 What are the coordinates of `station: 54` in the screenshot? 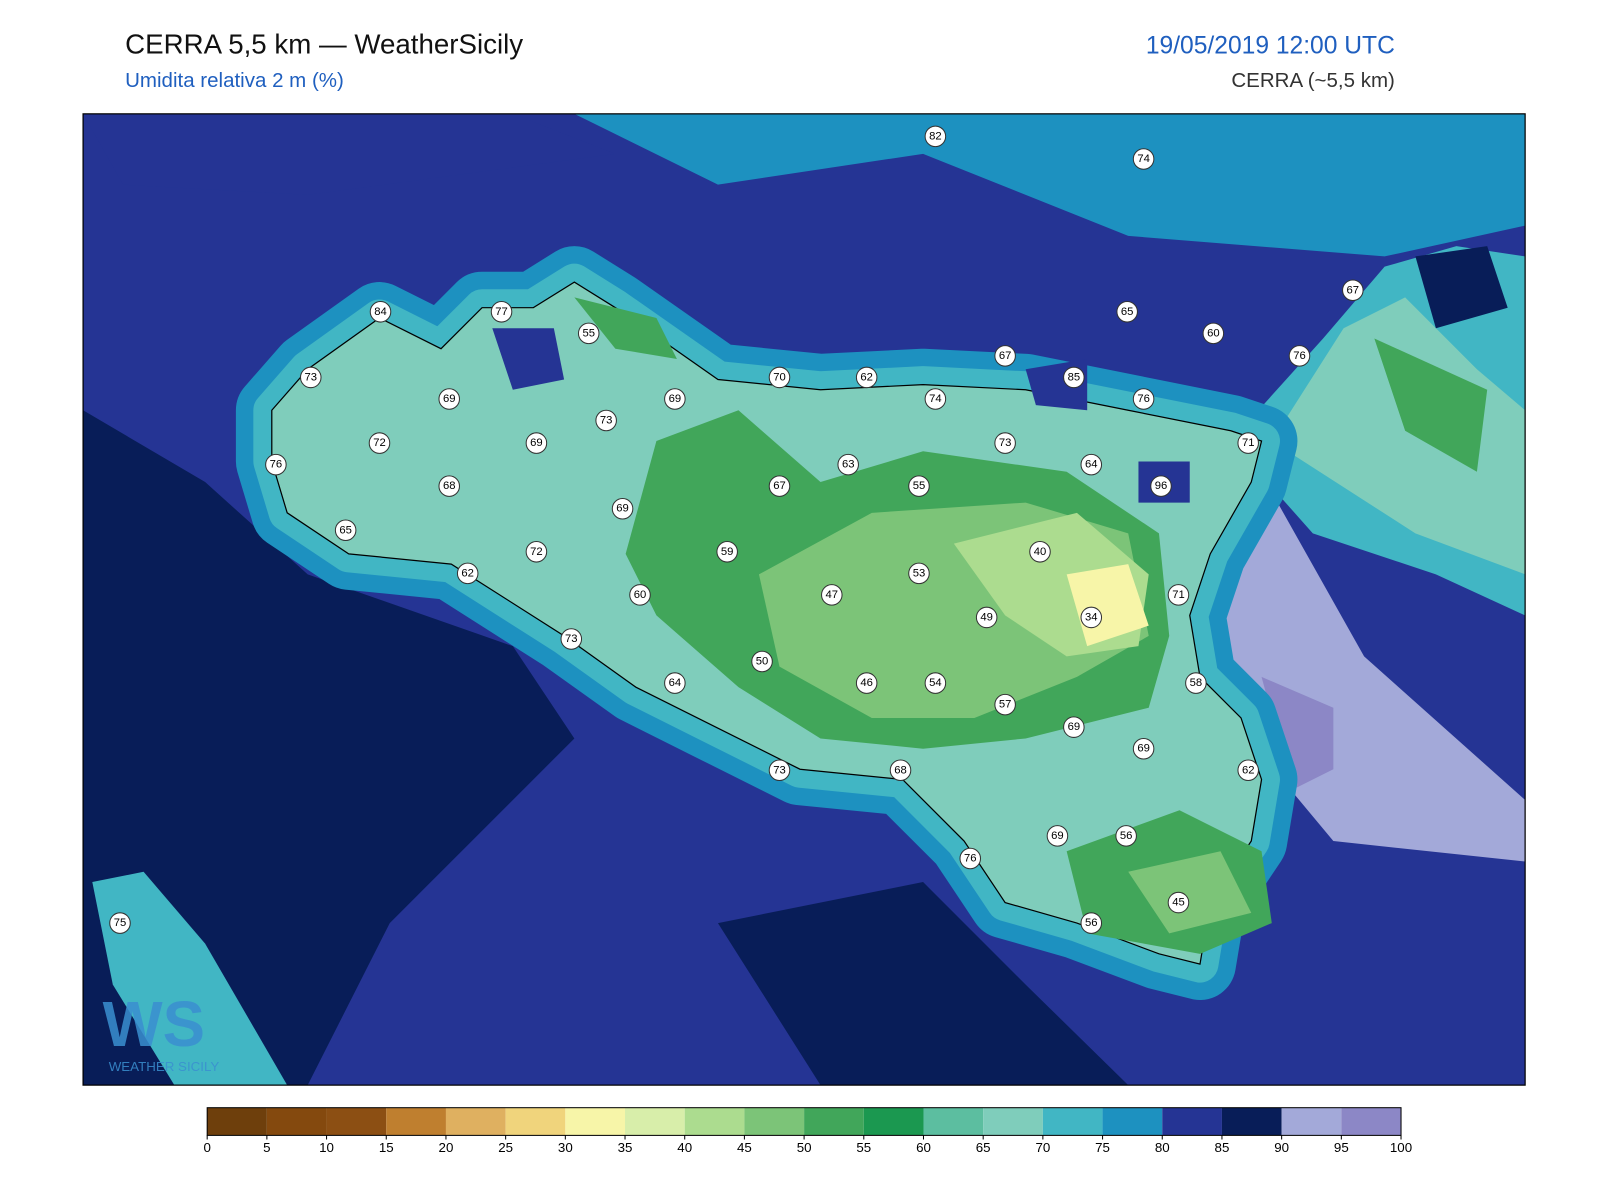 It's located at (935, 683).